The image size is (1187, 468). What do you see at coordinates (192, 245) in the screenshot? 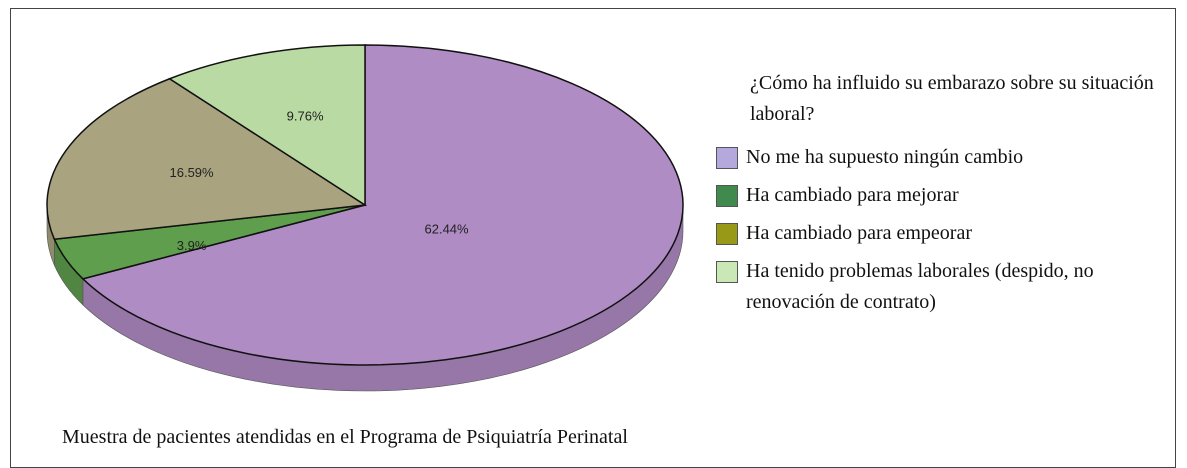
I see `data-label: 3.9%` at bounding box center [192, 245].